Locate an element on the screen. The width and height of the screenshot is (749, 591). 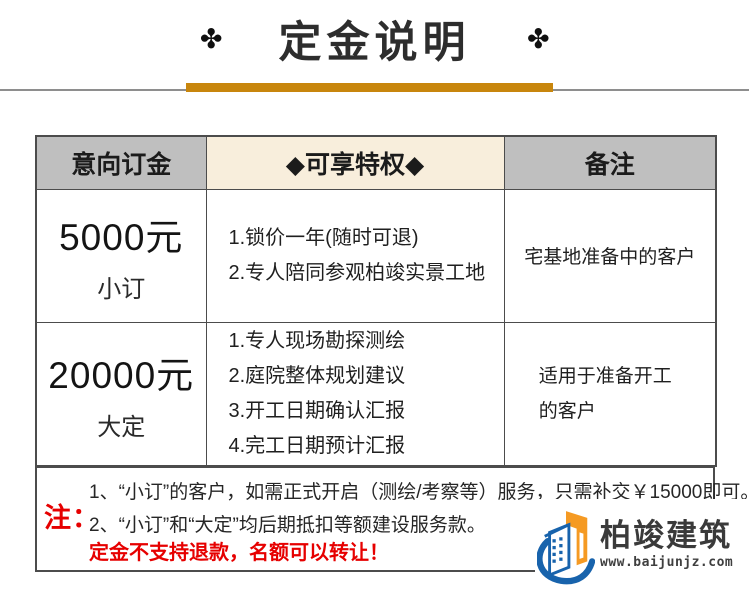
company-logo: 柏竣建筑 www.baijunjz.com is located at coordinates (642, 545).